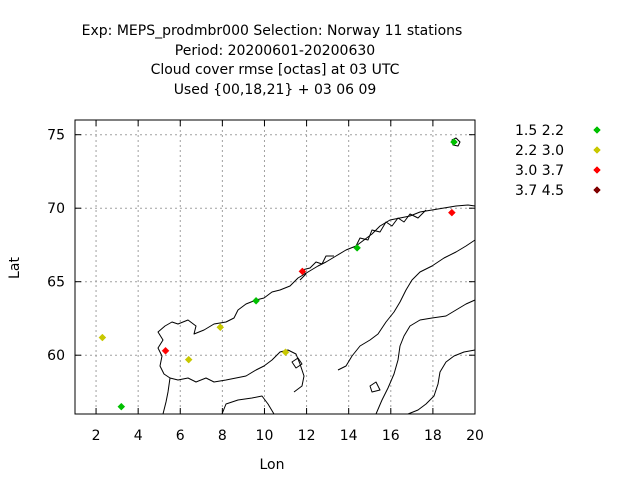 The width and height of the screenshot is (640, 480). What do you see at coordinates (475, 436) in the screenshot?
I see `x-tick-label: 20` at bounding box center [475, 436].